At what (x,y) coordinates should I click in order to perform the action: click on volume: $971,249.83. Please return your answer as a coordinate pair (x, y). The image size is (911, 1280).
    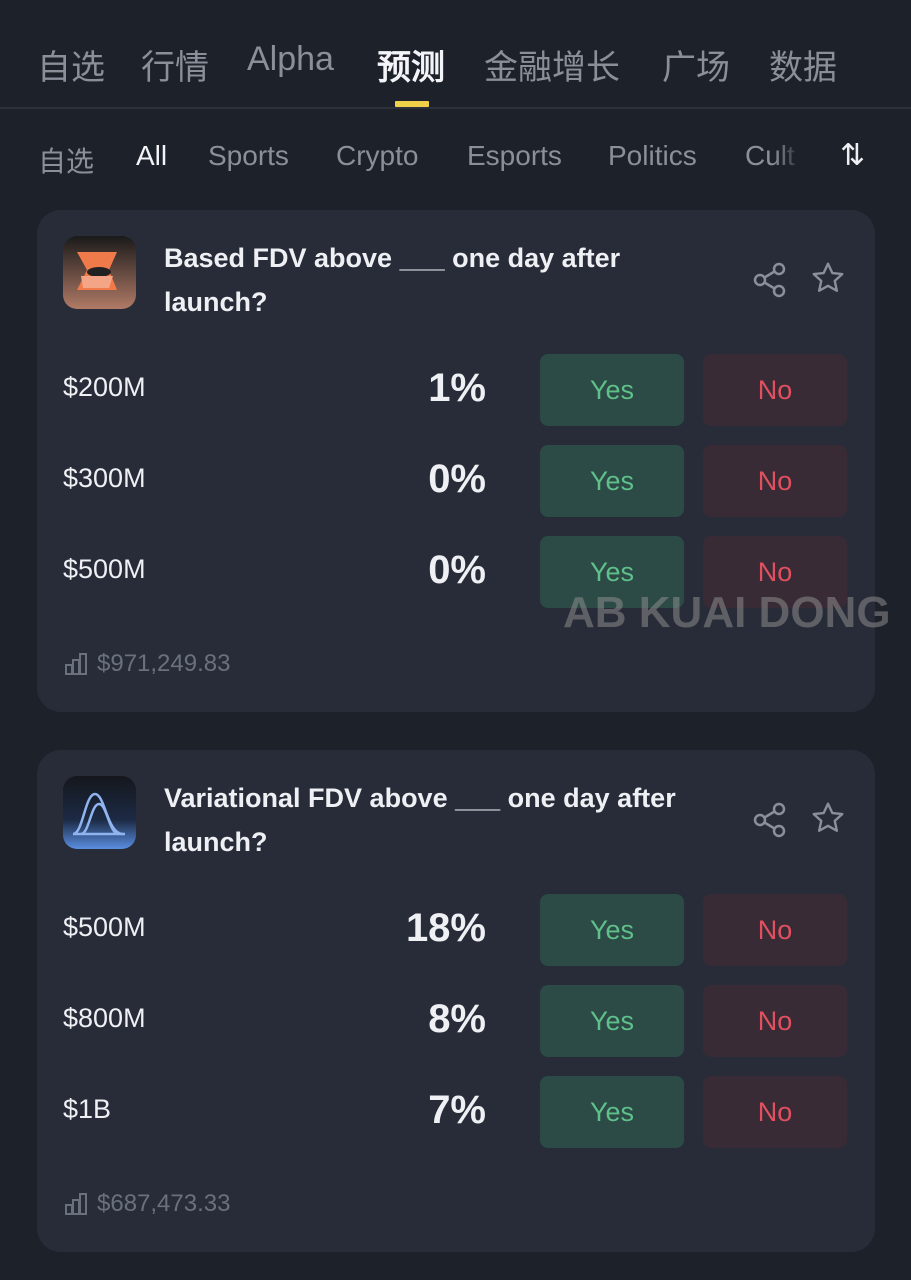
    Looking at the image, I should click on (147, 664).